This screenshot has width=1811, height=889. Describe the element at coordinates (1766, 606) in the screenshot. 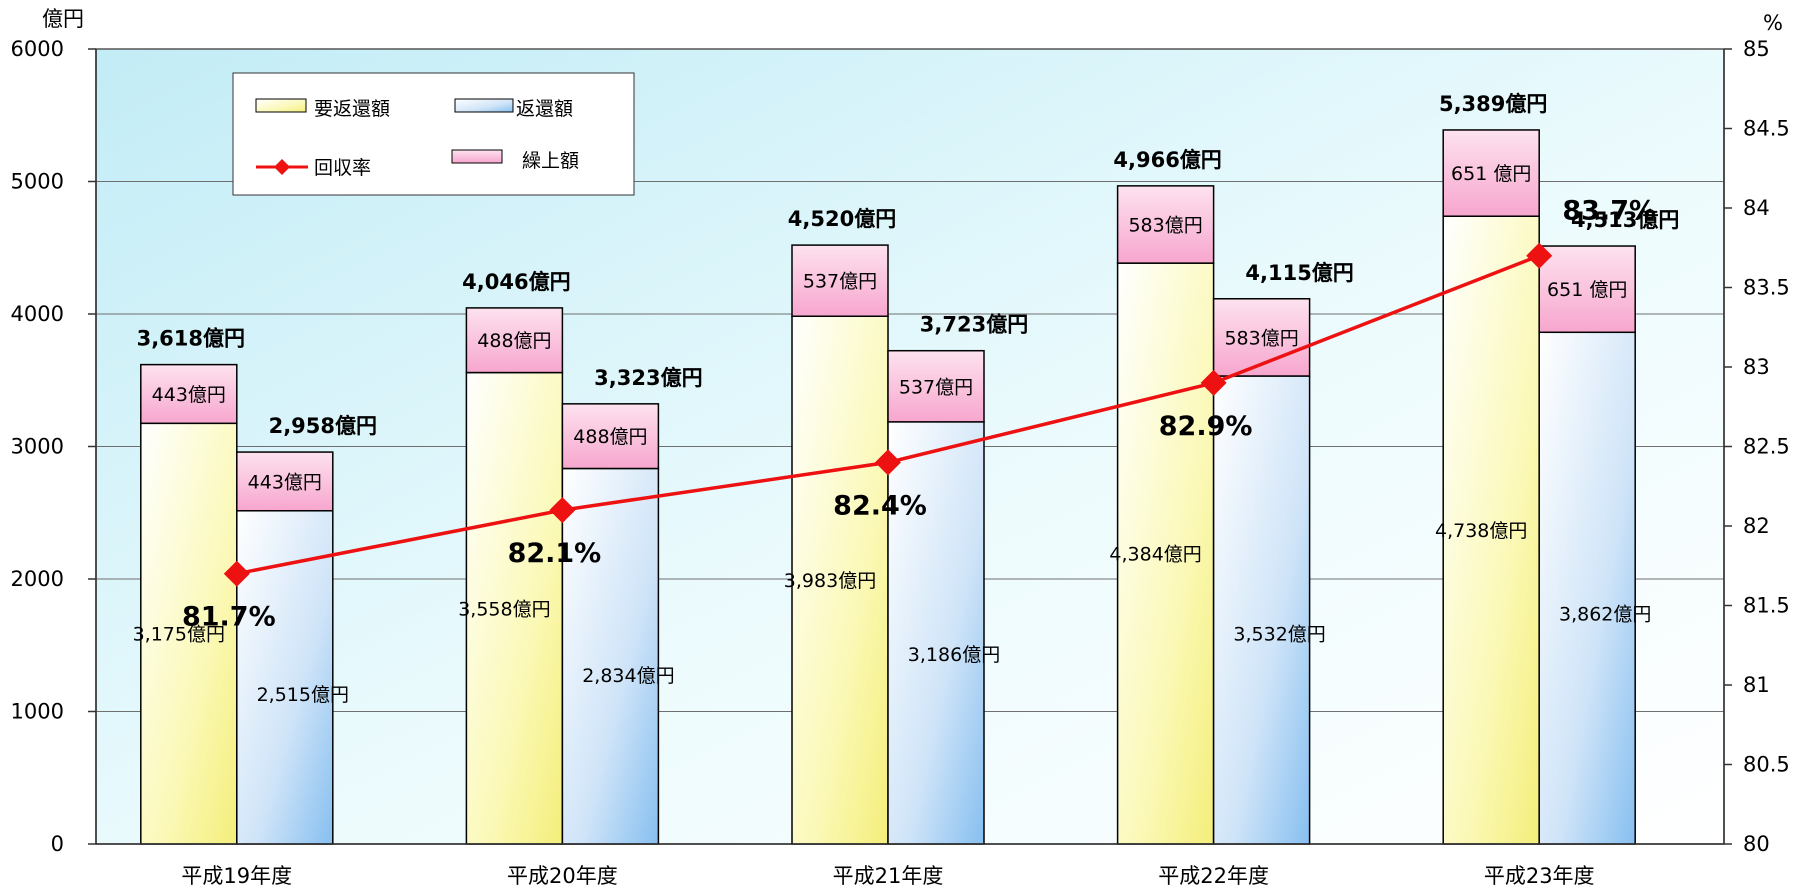

I see `right-tick-label: 81.5` at that location.